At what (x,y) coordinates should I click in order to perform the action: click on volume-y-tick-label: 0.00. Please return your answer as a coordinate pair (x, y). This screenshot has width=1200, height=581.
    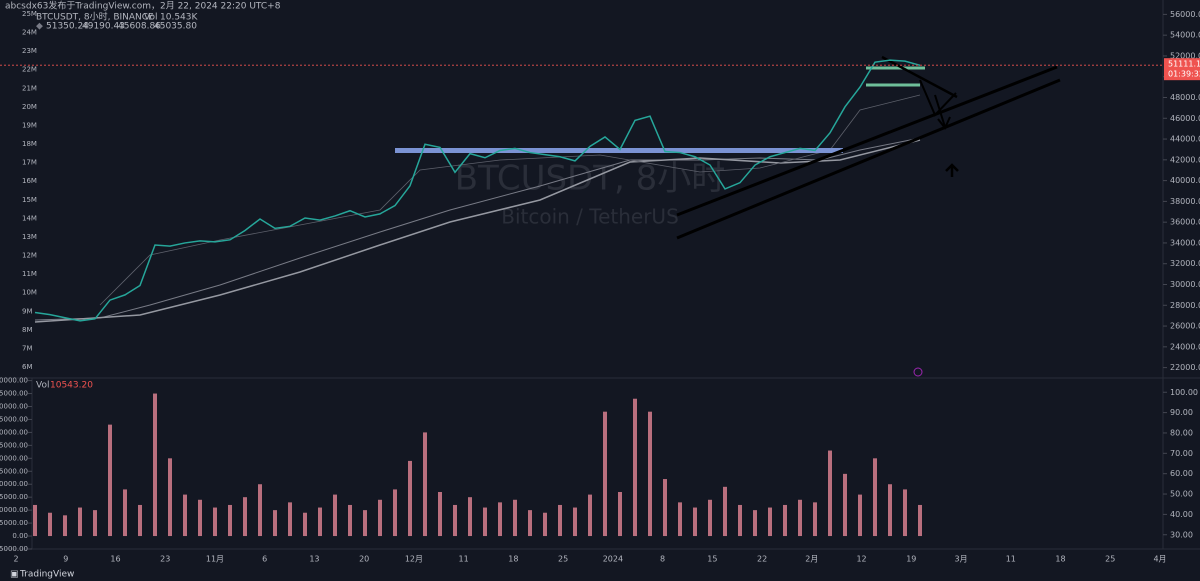
    Looking at the image, I should click on (20, 536).